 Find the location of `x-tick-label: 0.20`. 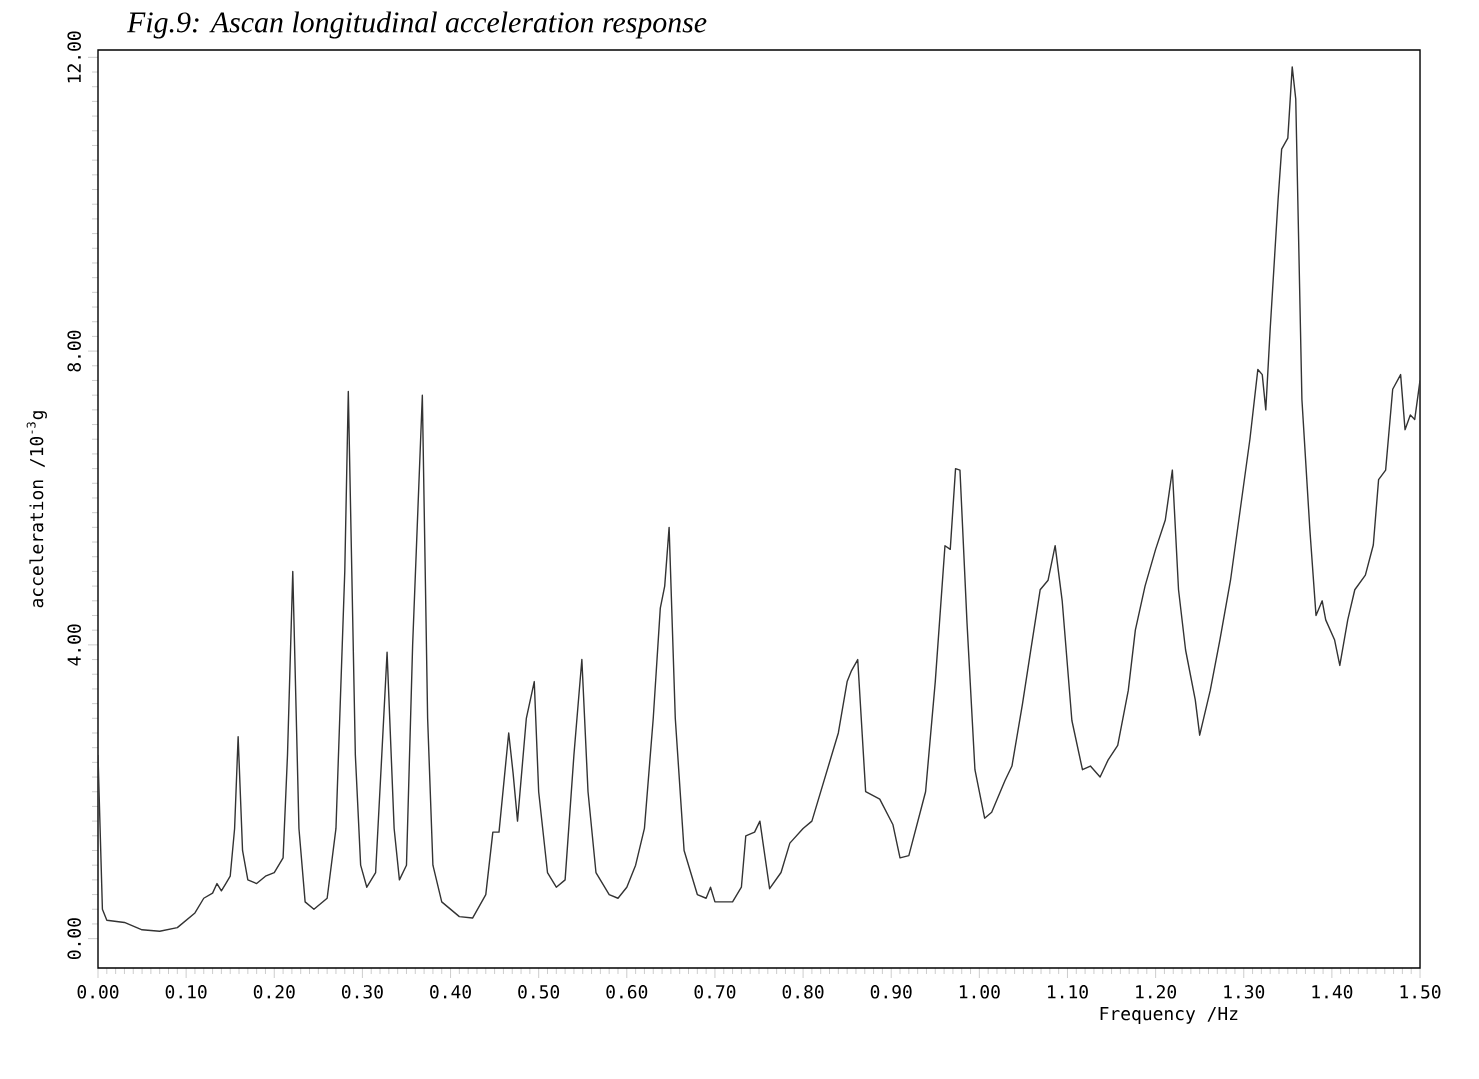

x-tick-label: 0.20 is located at coordinates (274, 992).